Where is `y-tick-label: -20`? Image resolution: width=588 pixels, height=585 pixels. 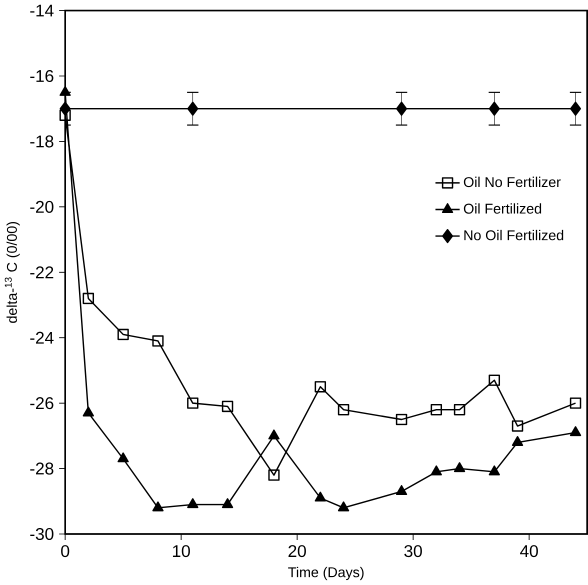
y-tick-label: -20 is located at coordinates (42, 206).